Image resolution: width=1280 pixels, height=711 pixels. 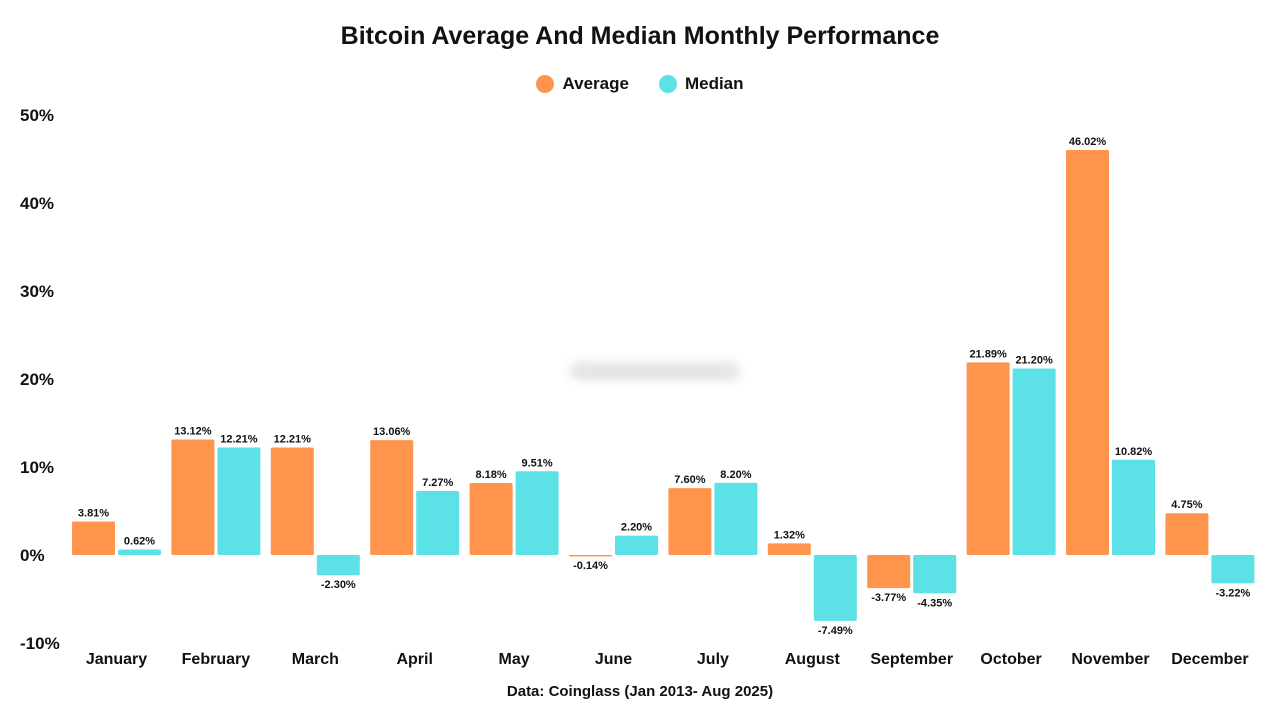 What do you see at coordinates (1034, 360) in the screenshot?
I see `data-label: 21.20%` at bounding box center [1034, 360].